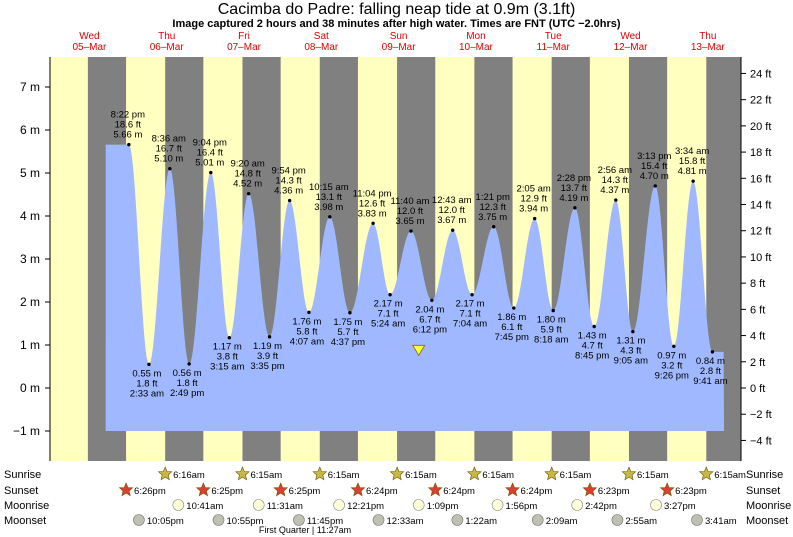 The height and width of the screenshot is (537, 793). I want to click on sunrise-time: 6:16am, so click(189, 475).